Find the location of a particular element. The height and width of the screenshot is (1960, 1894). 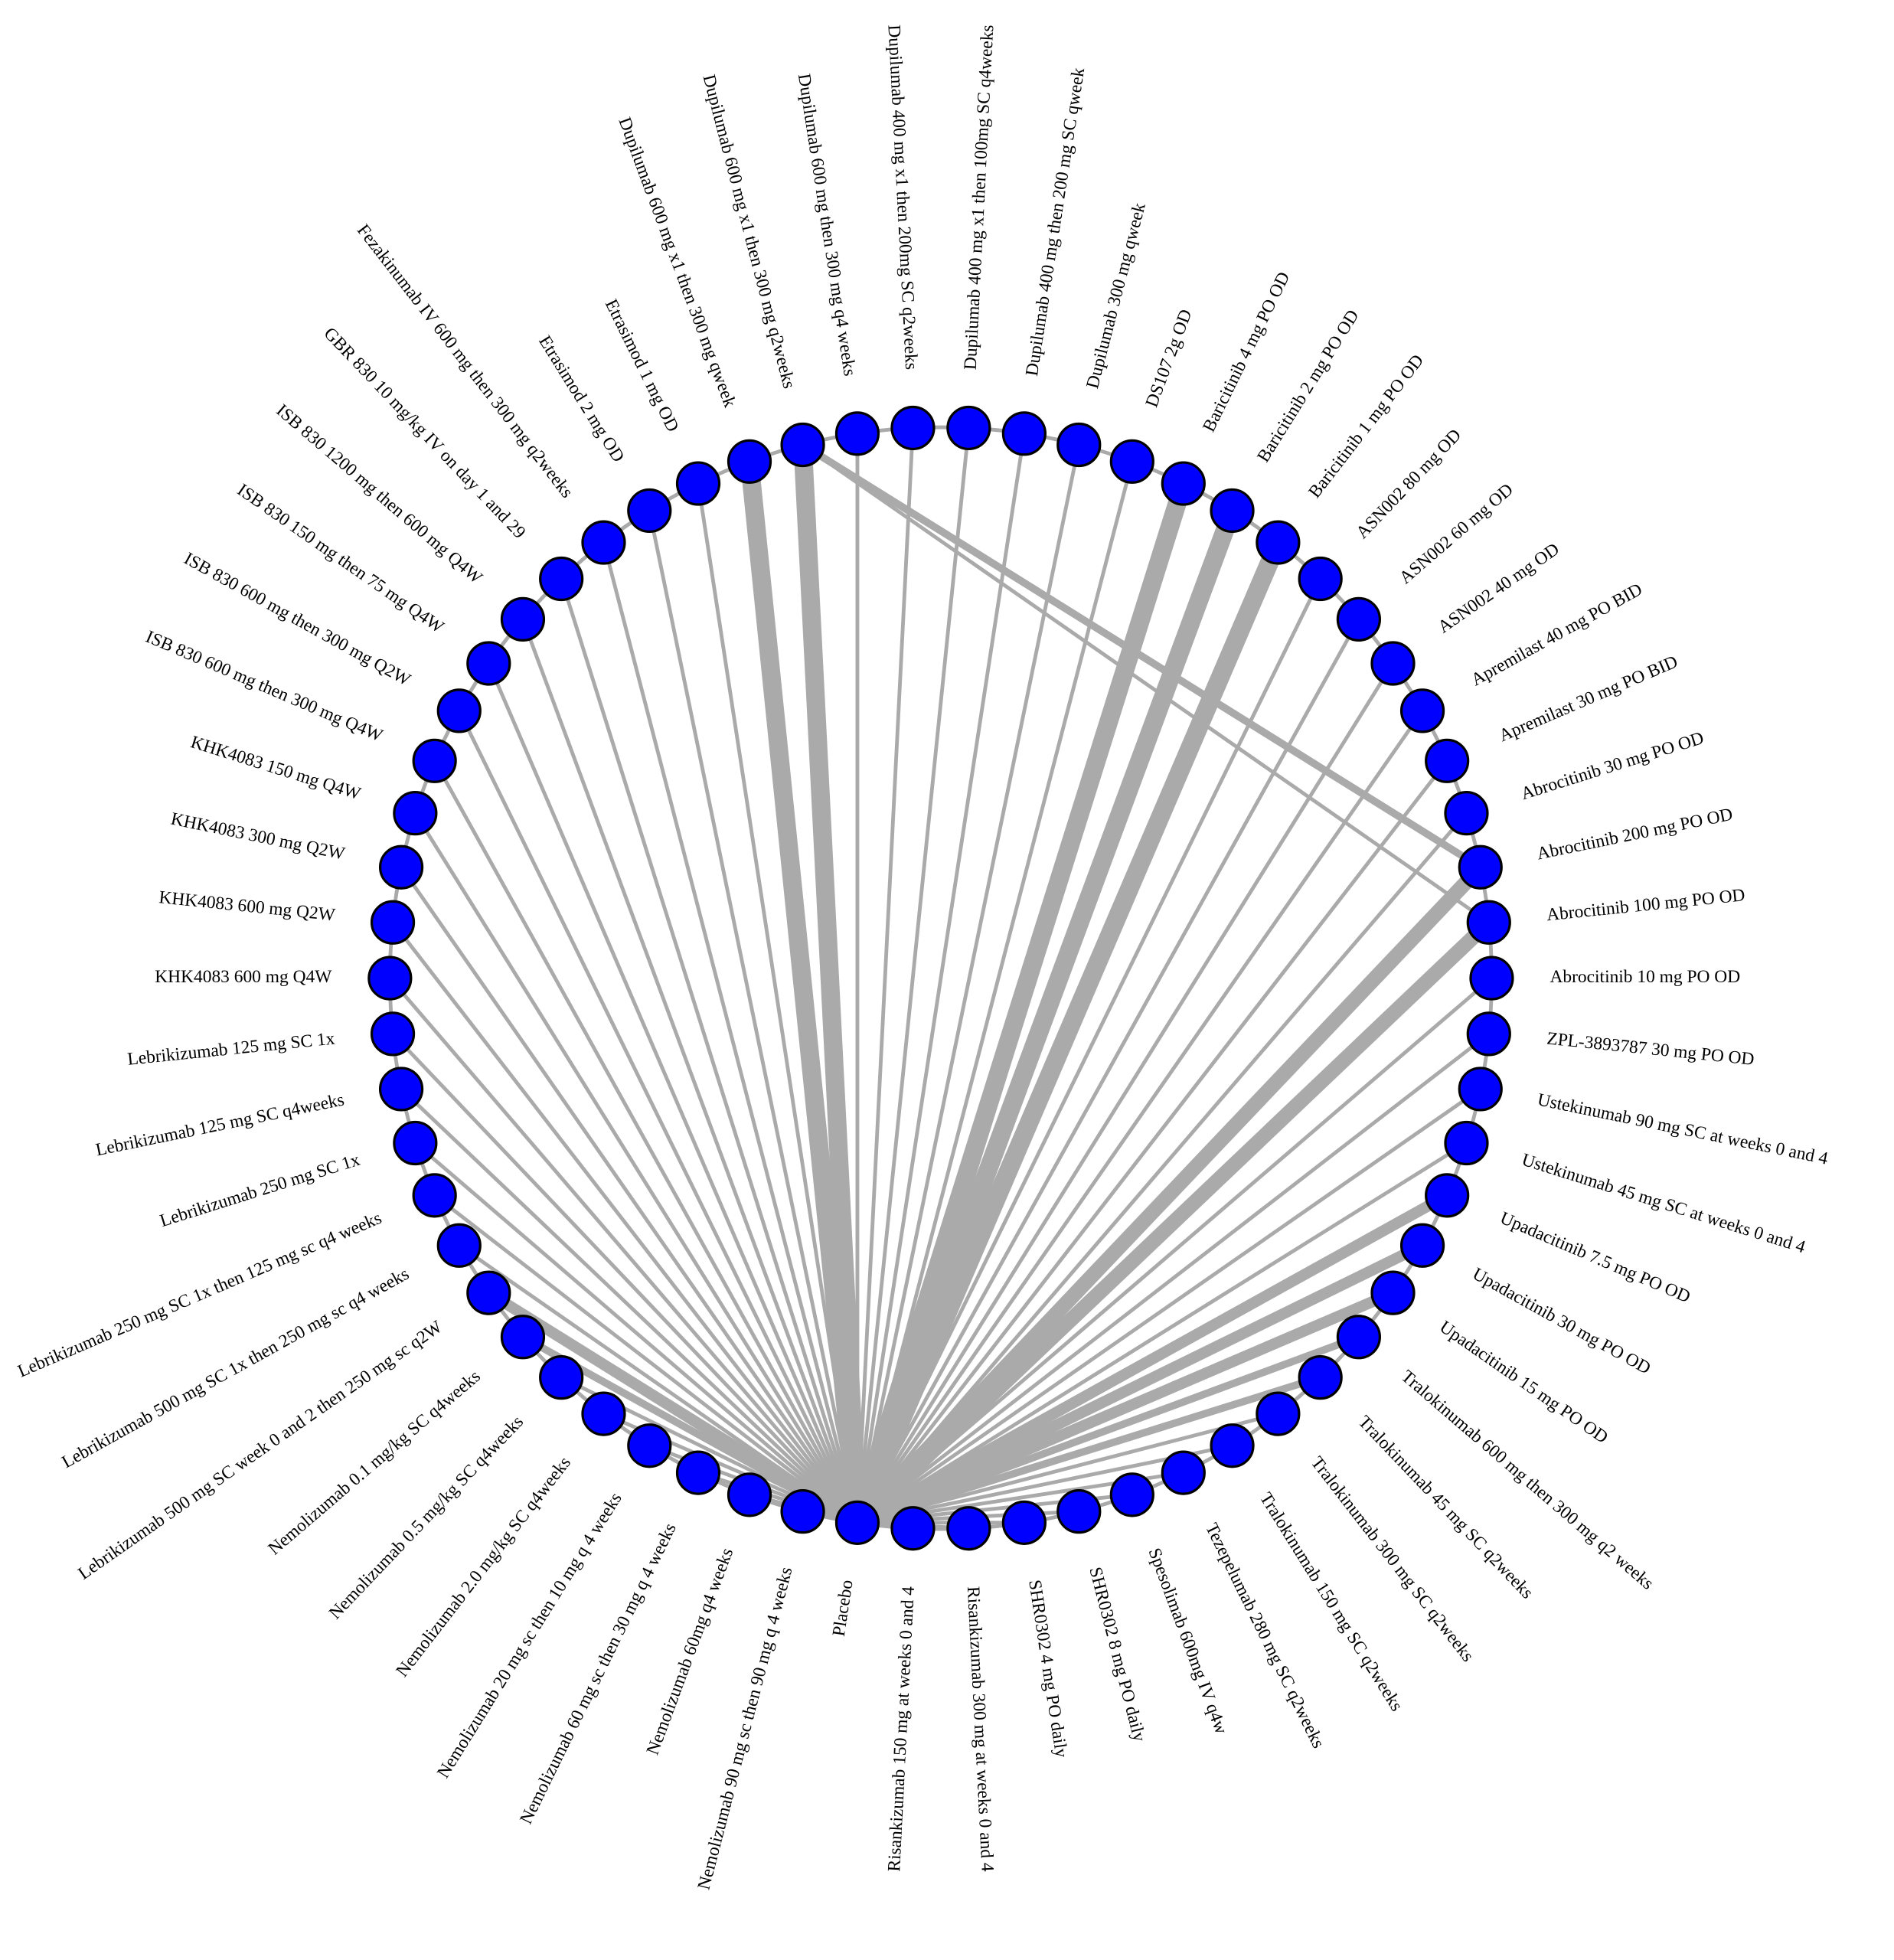

node-label: Nemolizumab 2.0 mg/kg SC q4weeks is located at coordinates (483, 1567).